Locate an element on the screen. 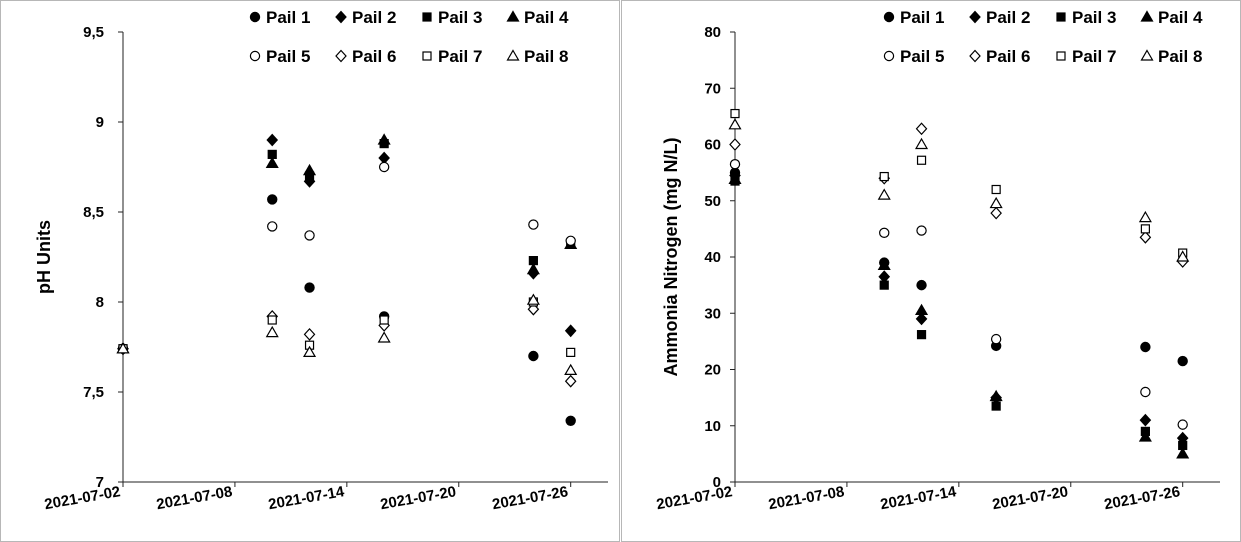 The image size is (1241, 542). y-tick-label: 60 is located at coordinates (712, 145).